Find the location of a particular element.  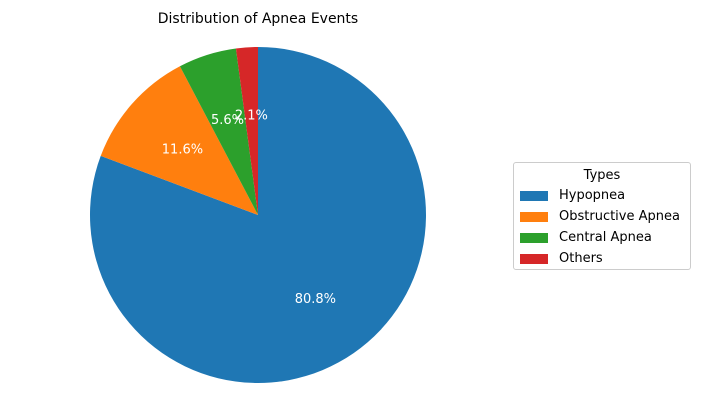

pie-slice-obstructive-apnea is located at coordinates (179, 141).